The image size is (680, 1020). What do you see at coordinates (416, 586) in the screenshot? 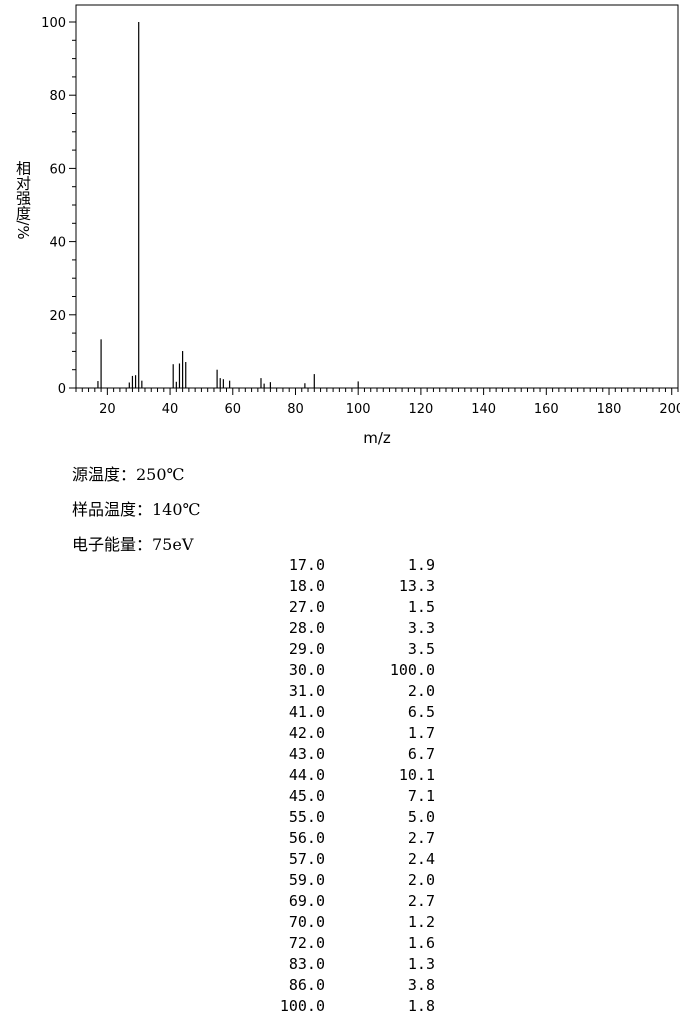
I see `peak-intensity-value: 13.3` at bounding box center [416, 586].